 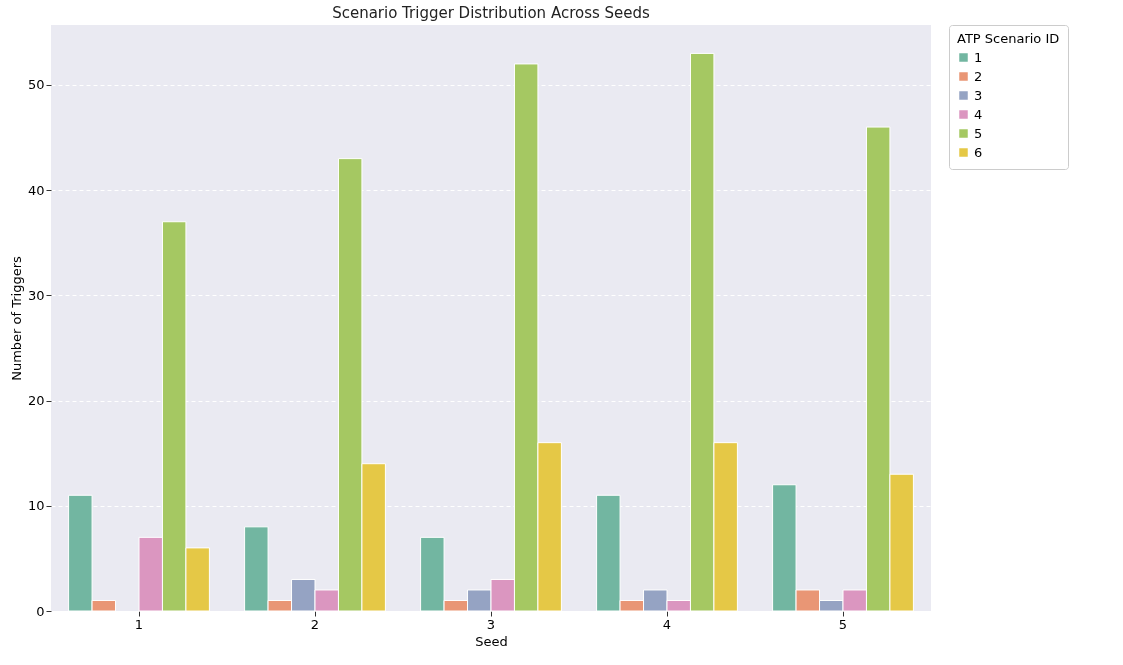 I want to click on chart-title: Scenario Trigger Distribution Across Seeds, so click(x=491, y=12).